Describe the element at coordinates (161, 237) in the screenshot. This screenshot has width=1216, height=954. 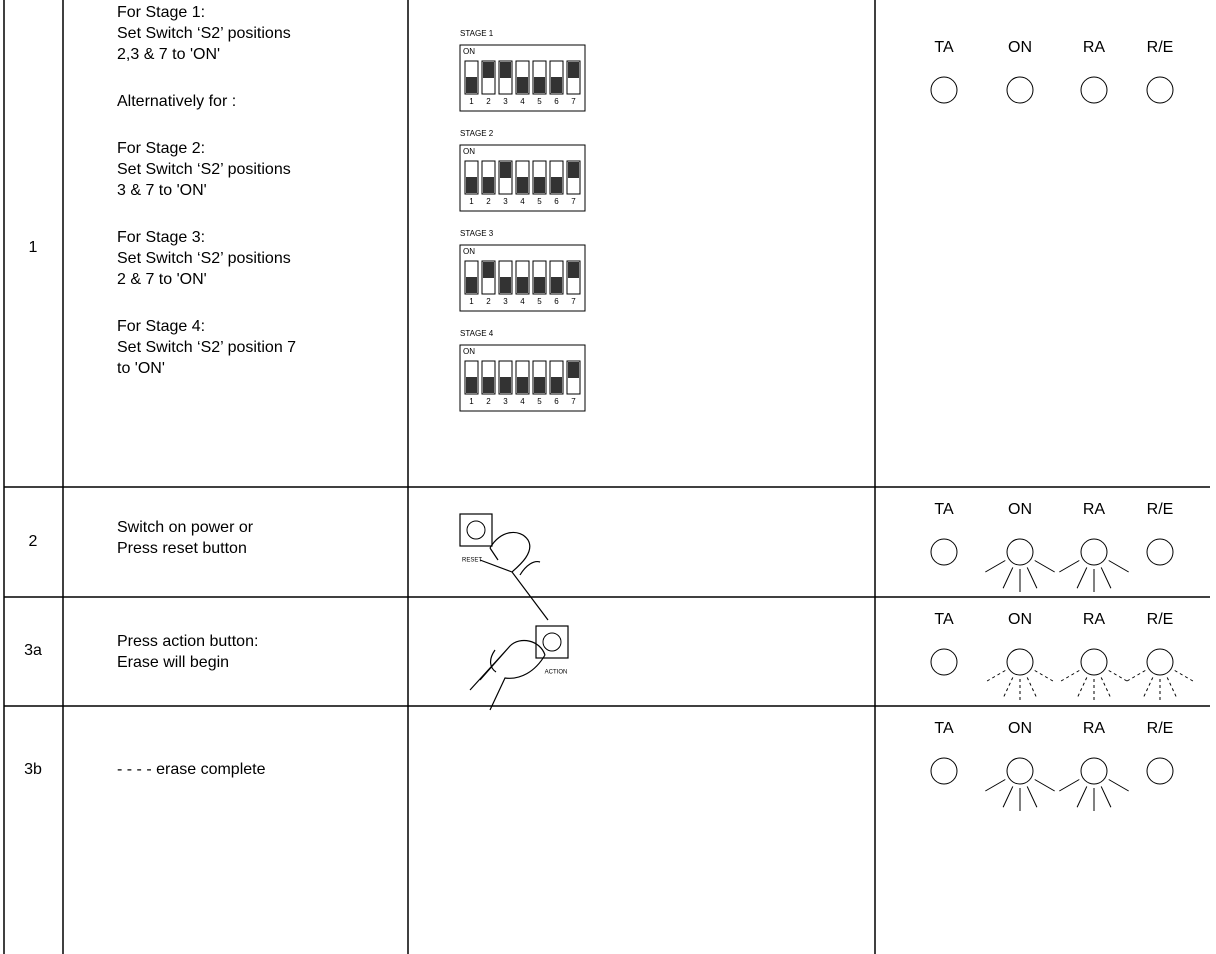
I see `instruction-text: For Stage 3:` at that location.